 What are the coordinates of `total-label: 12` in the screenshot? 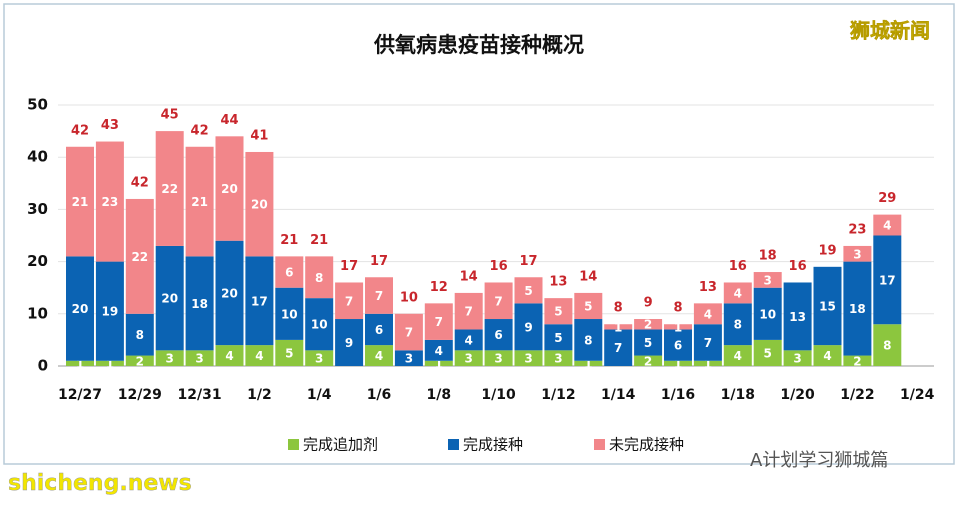 It's located at (439, 287).